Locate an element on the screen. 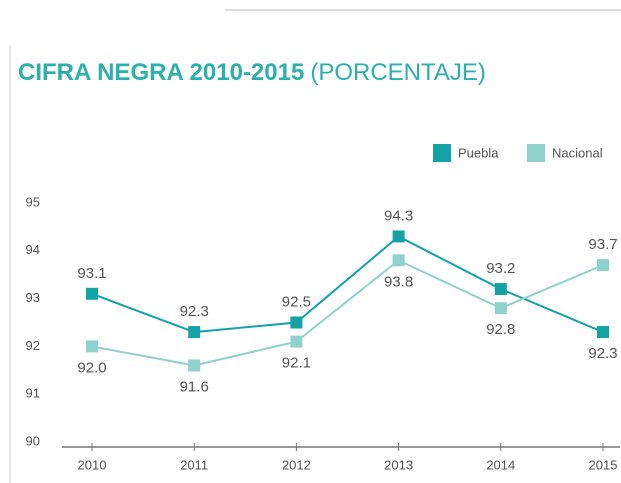 This screenshot has width=621, height=483. x-tick-label: 2015 is located at coordinates (603, 464).